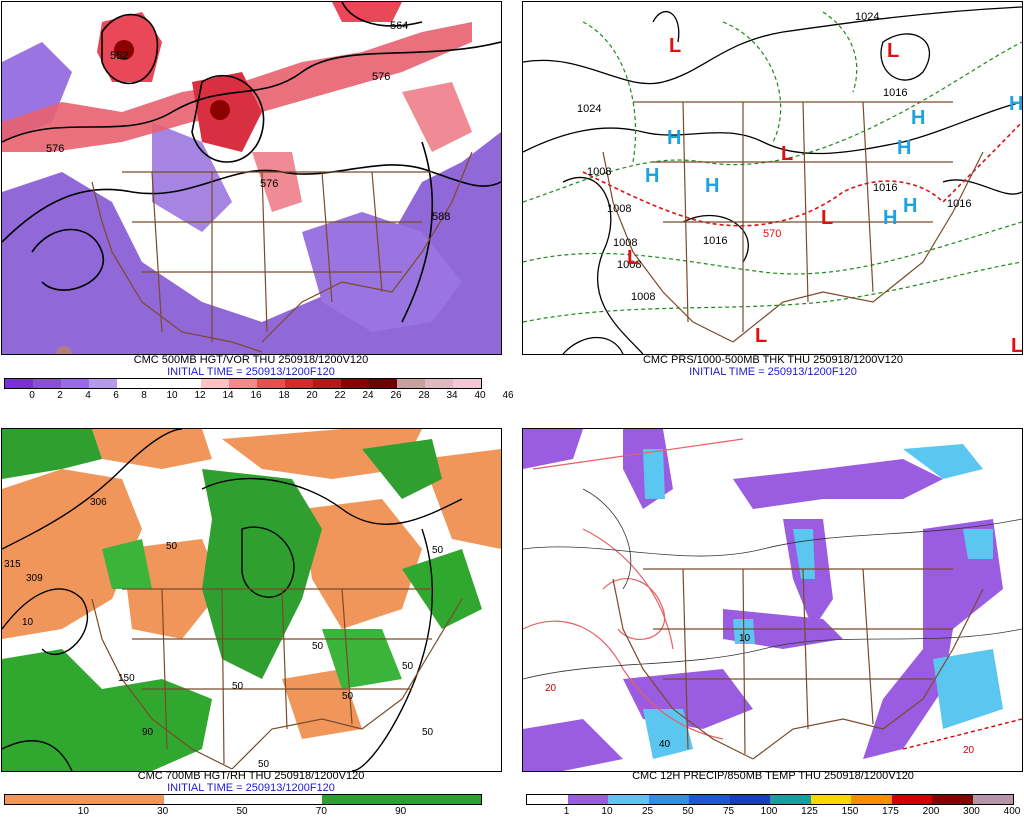 This screenshot has width=1024, height=819. I want to click on scale-label: 34, so click(452, 395).